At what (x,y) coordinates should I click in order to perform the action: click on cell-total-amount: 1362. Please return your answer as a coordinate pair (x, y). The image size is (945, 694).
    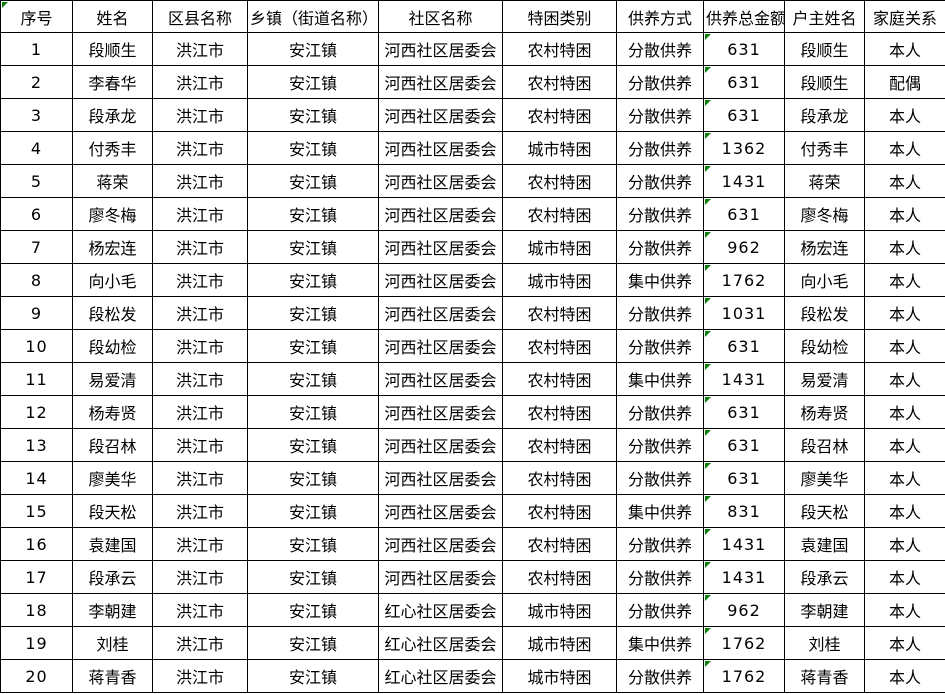
    Looking at the image, I should click on (744, 148).